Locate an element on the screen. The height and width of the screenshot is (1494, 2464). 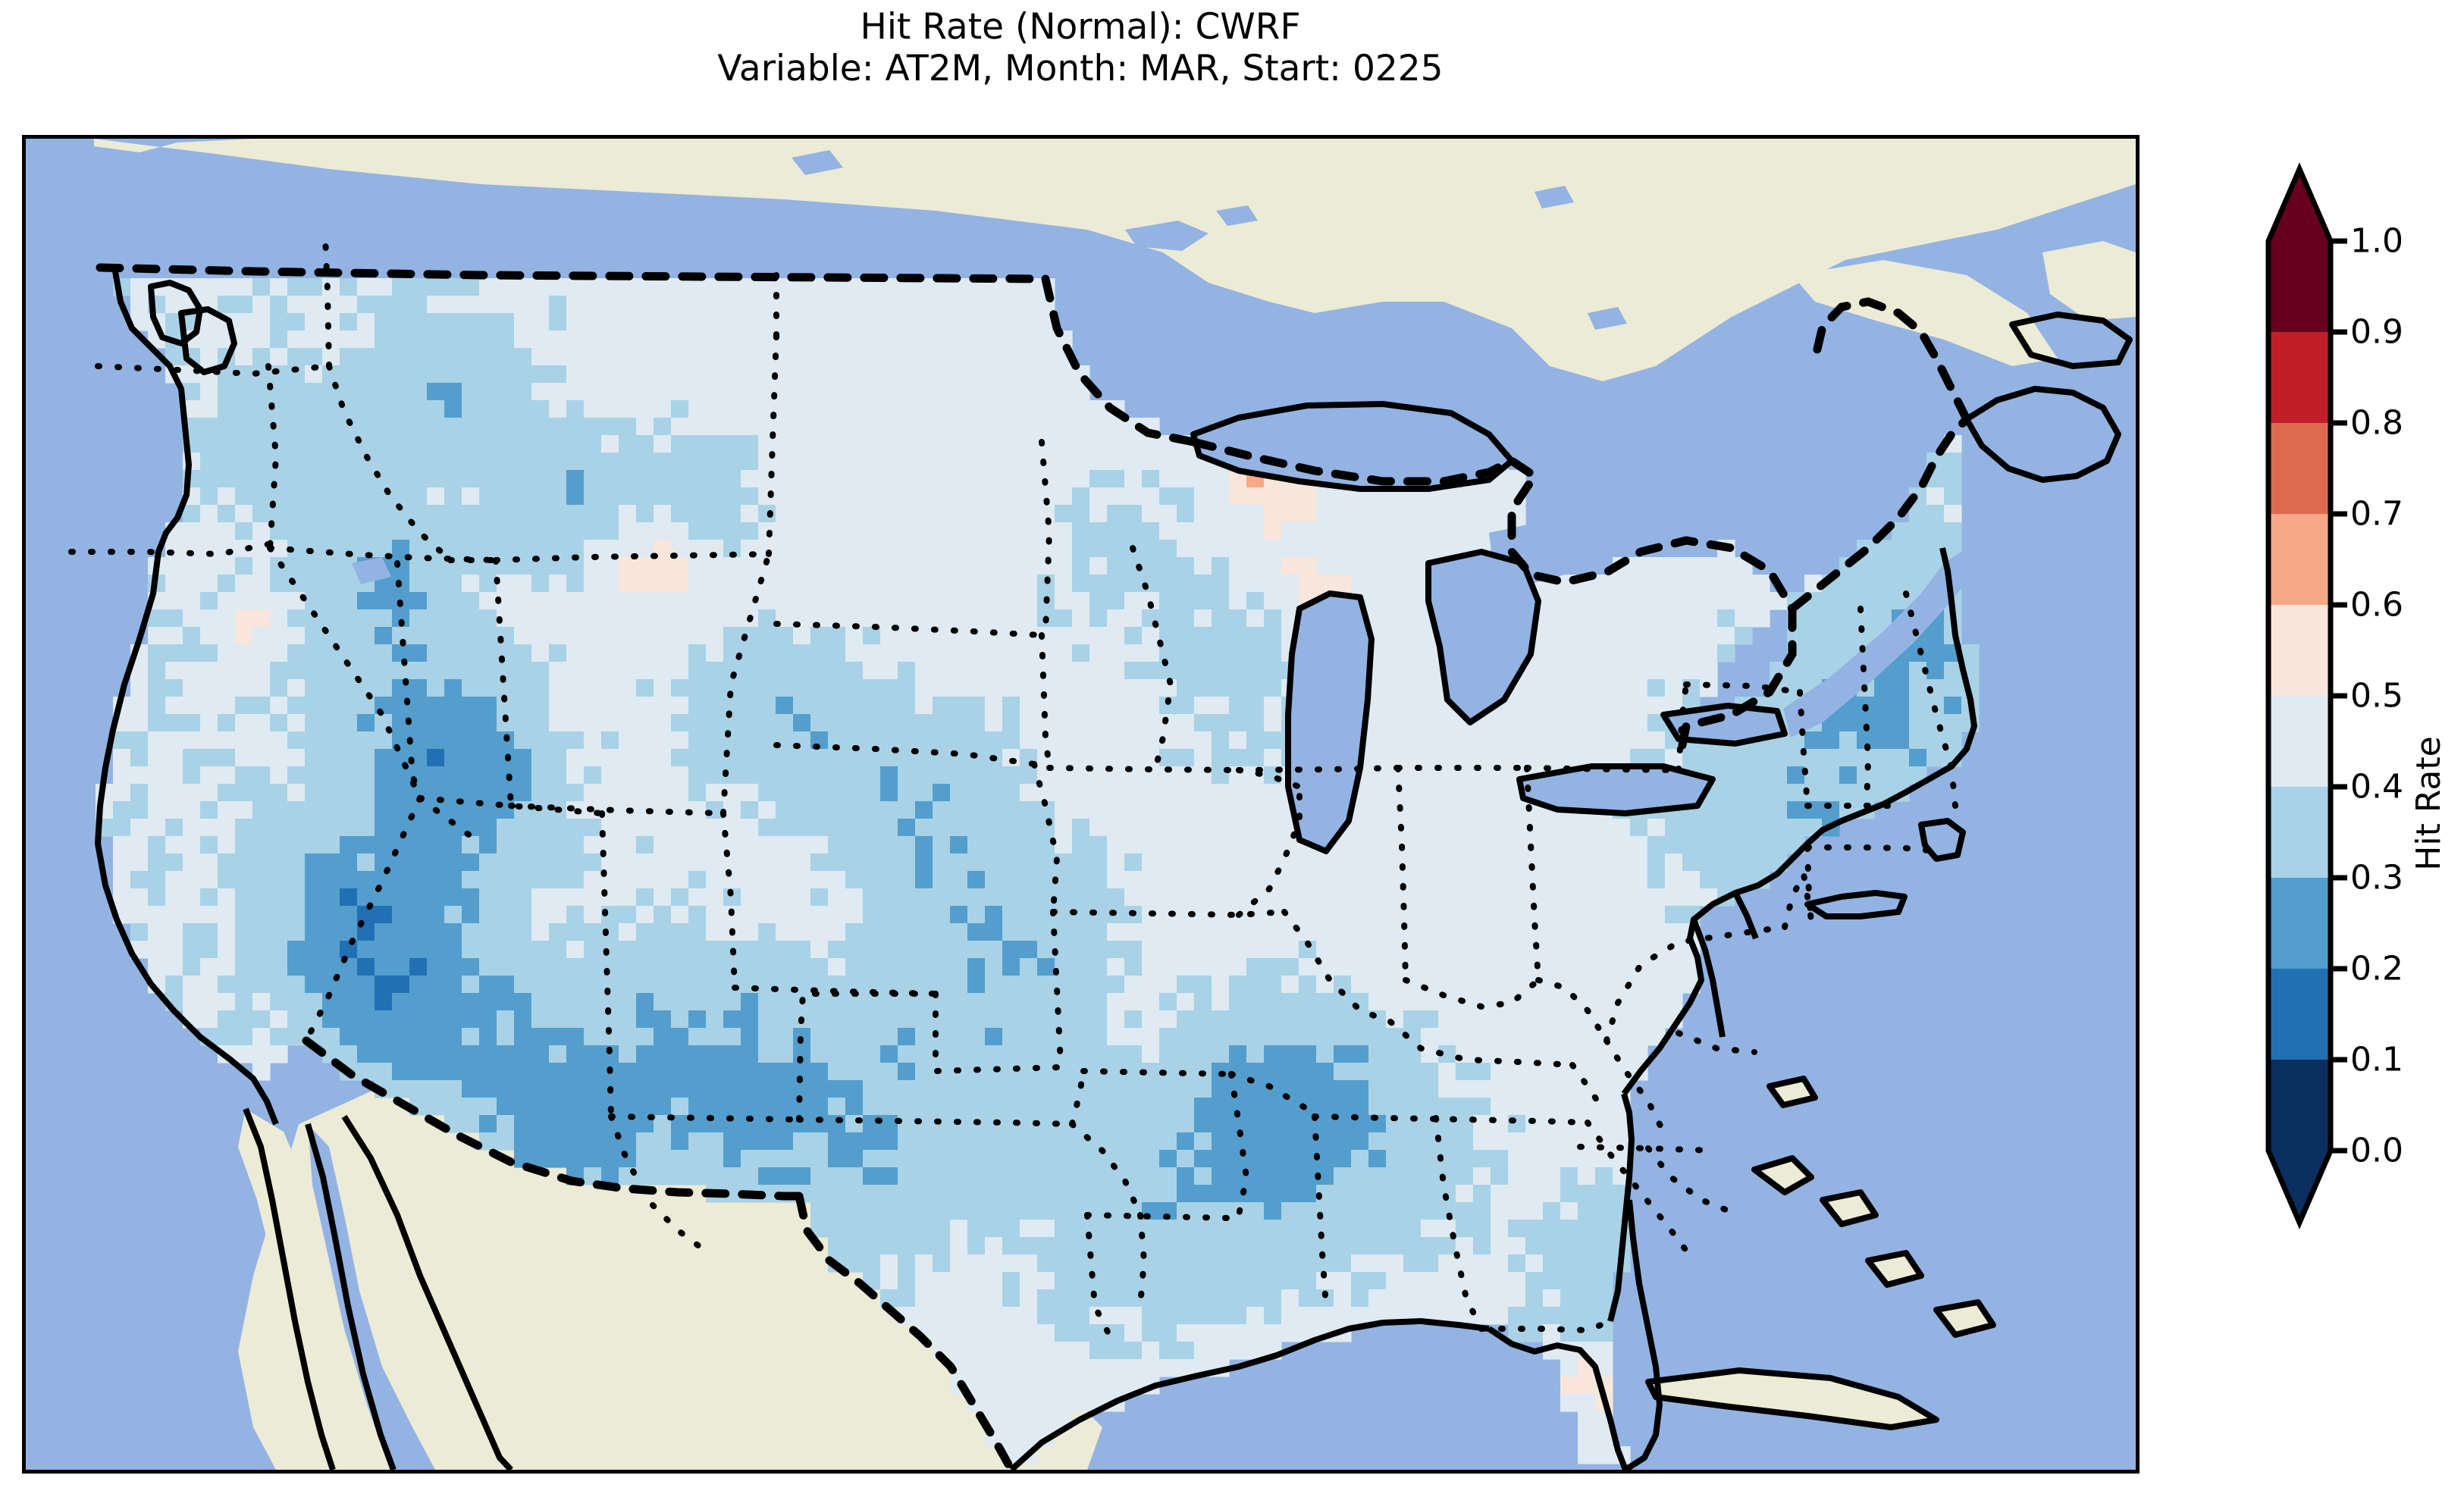
colorbar-tick-label: 0.1 is located at coordinates (2377, 1059).